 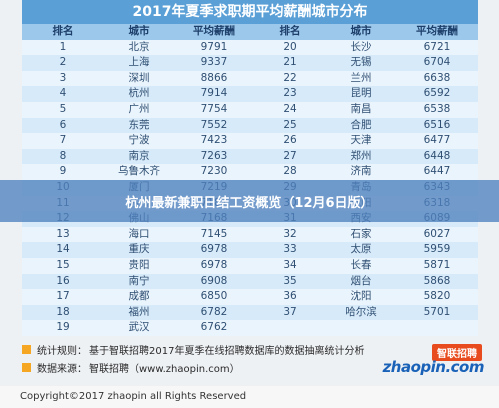 I want to click on cell-city-left: 东莞, so click(x=139, y=125).